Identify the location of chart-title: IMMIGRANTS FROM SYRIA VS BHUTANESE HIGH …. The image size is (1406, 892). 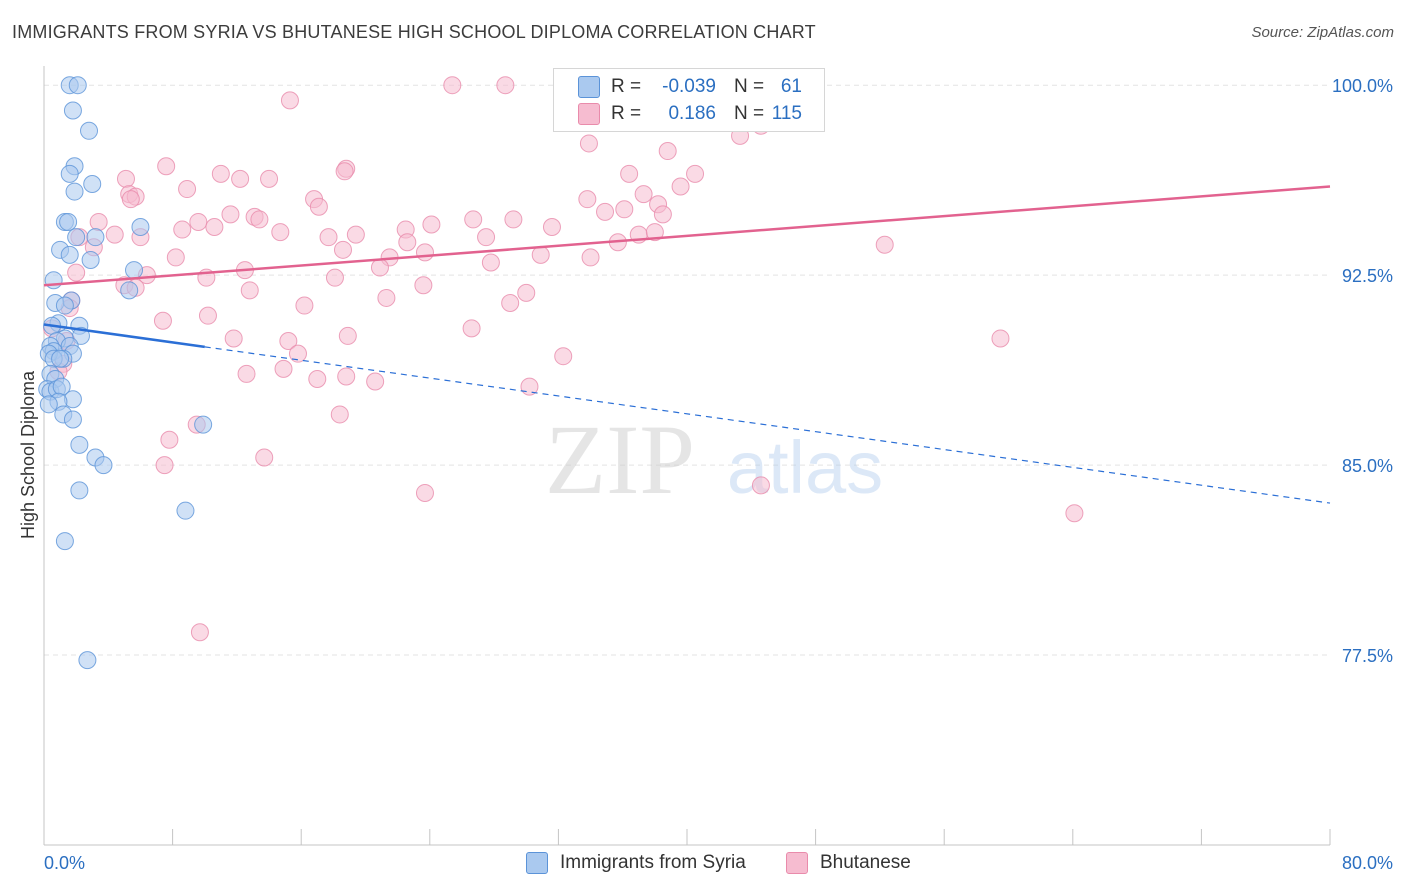
(414, 32).